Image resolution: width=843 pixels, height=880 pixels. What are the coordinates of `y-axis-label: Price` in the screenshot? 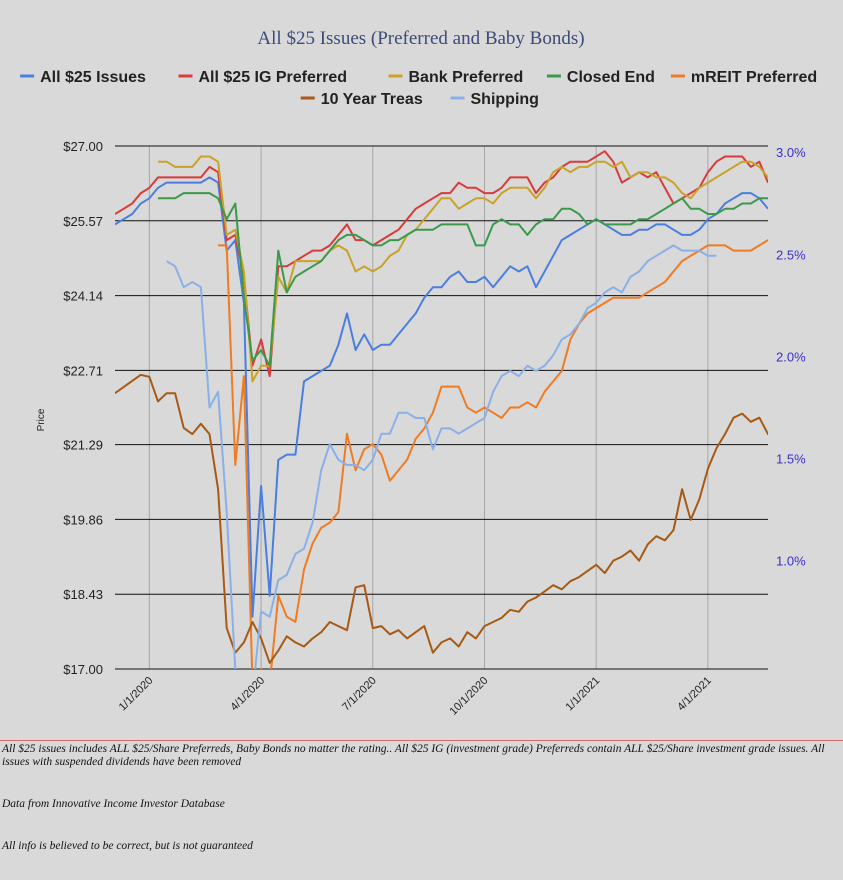 It's located at (41, 419).